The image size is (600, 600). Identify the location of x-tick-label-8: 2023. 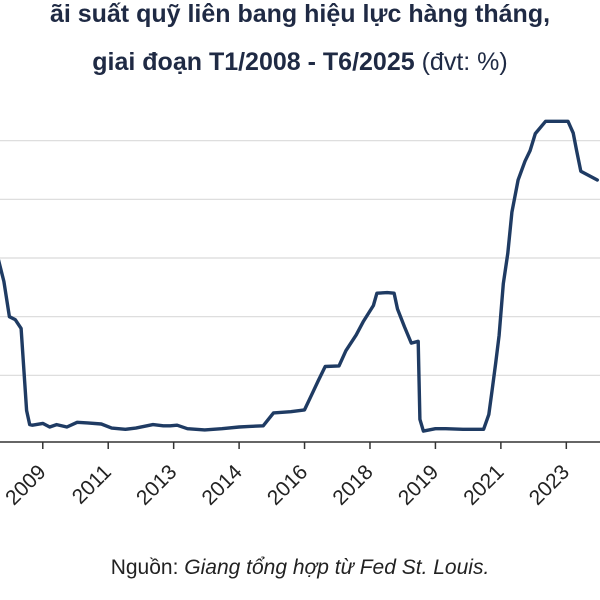
(549, 484).